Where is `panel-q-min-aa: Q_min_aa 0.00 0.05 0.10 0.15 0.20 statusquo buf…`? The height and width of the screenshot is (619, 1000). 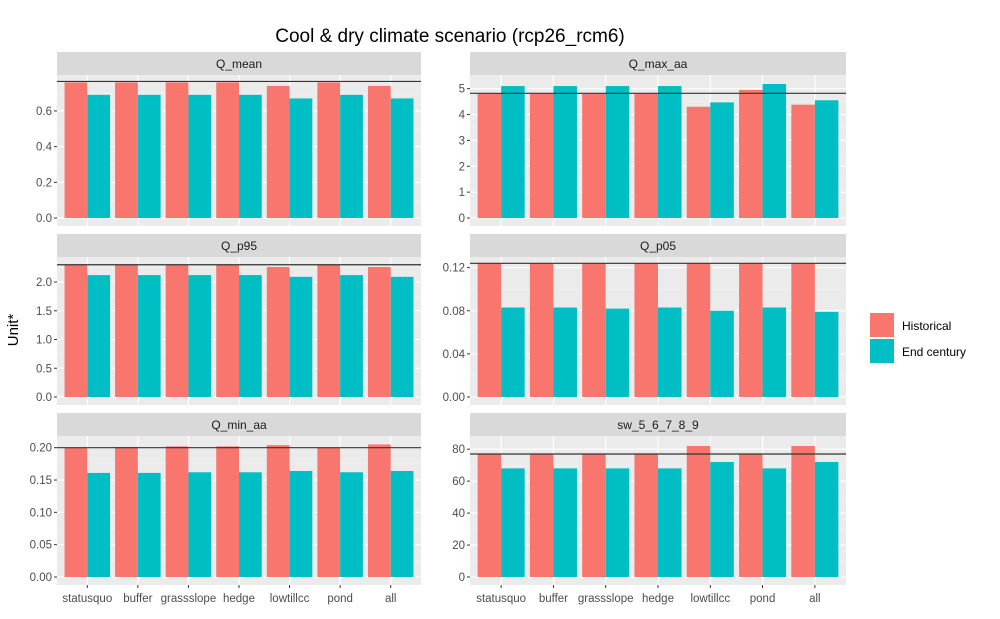
panel-q-min-aa: Q_min_aa 0.00 0.05 0.10 0.15 0.20 statusquo buf… is located at coordinates (225, 509).